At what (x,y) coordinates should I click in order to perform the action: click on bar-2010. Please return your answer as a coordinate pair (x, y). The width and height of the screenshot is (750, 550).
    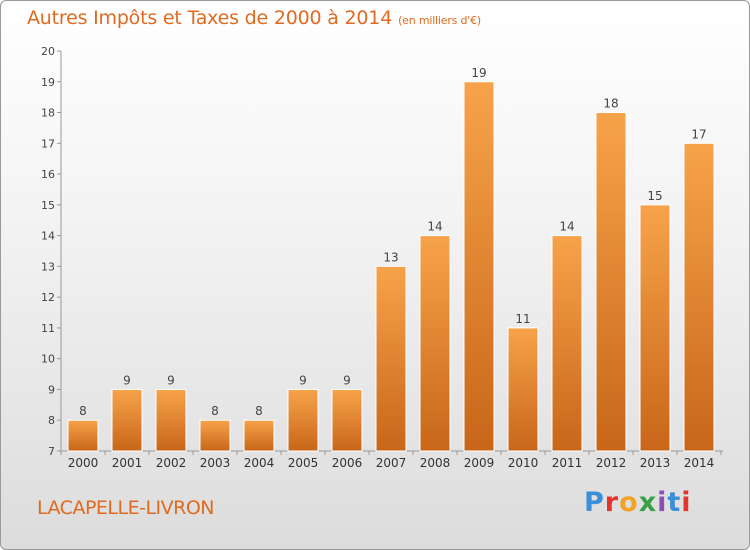
    Looking at the image, I should click on (523, 389).